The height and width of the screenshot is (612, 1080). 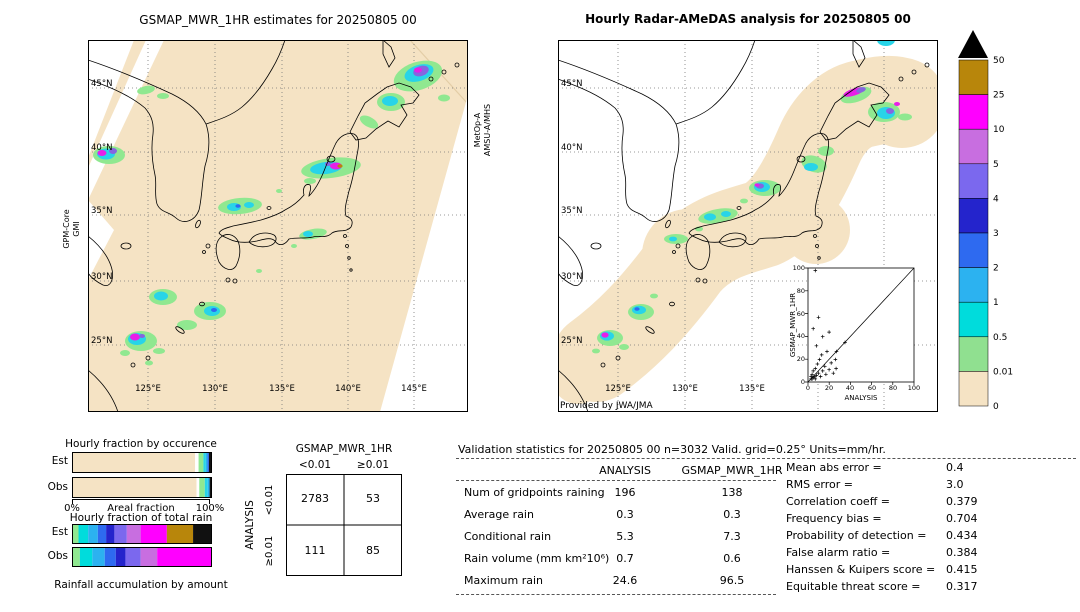 I want to click on inset-y-tick: 20, so click(x=801, y=359).